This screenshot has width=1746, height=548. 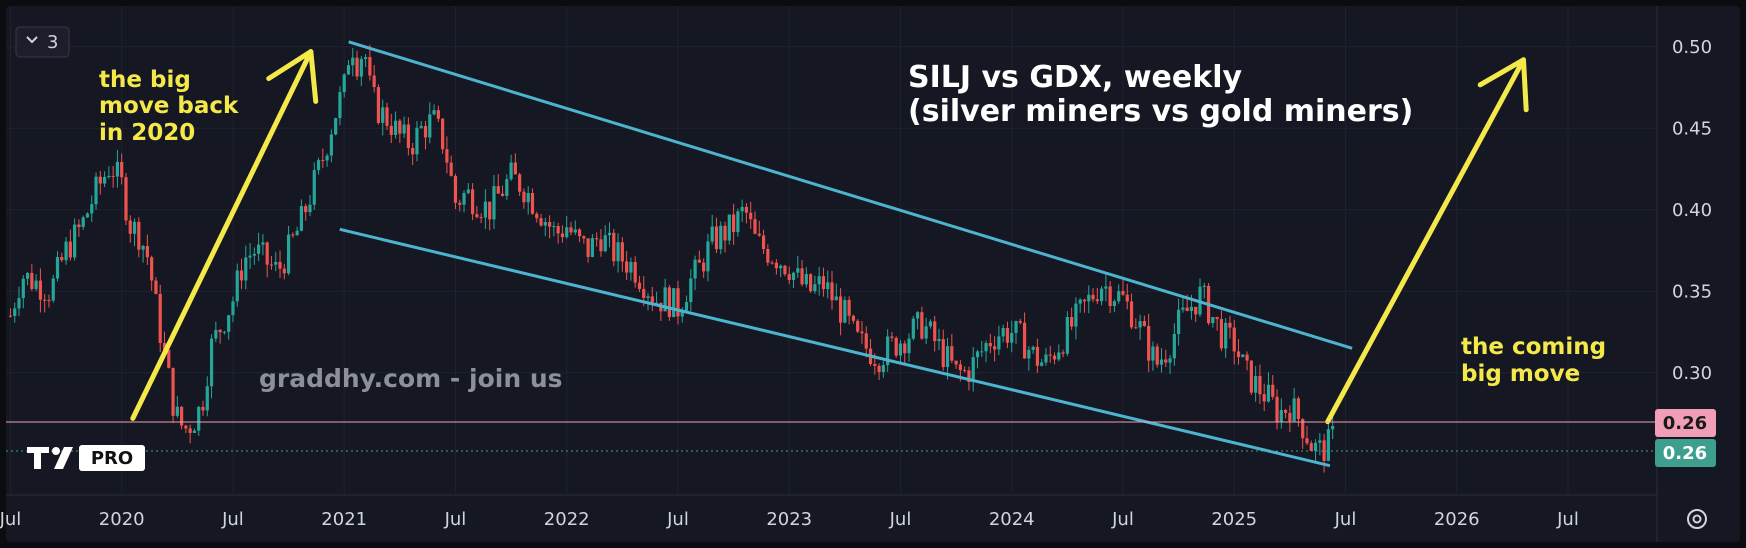 What do you see at coordinates (567, 519) in the screenshot?
I see `x-tick-label: 2022` at bounding box center [567, 519].